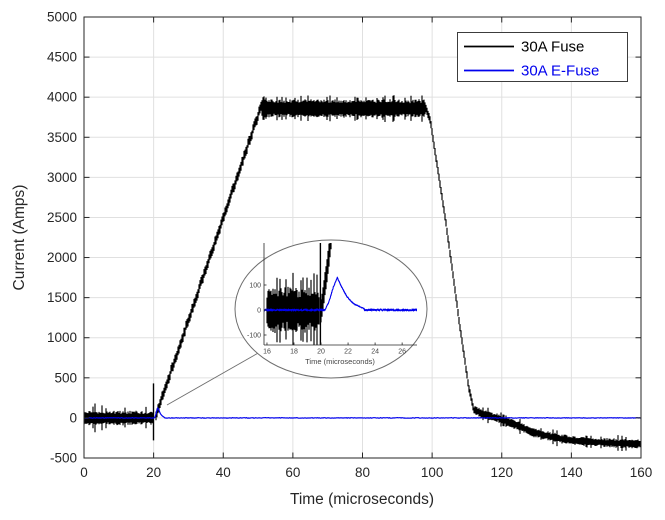 The height and width of the screenshot is (520, 665). What do you see at coordinates (501, 472) in the screenshot?
I see `x-tick-label: 120` at bounding box center [501, 472].